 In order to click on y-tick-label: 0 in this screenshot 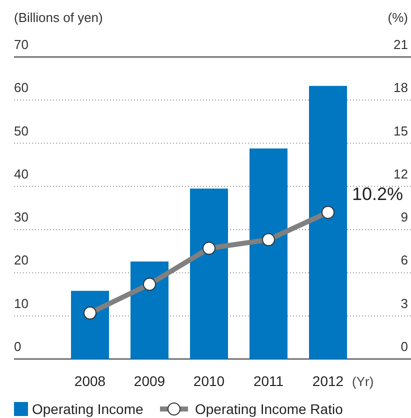, I will do `click(18, 346)`.